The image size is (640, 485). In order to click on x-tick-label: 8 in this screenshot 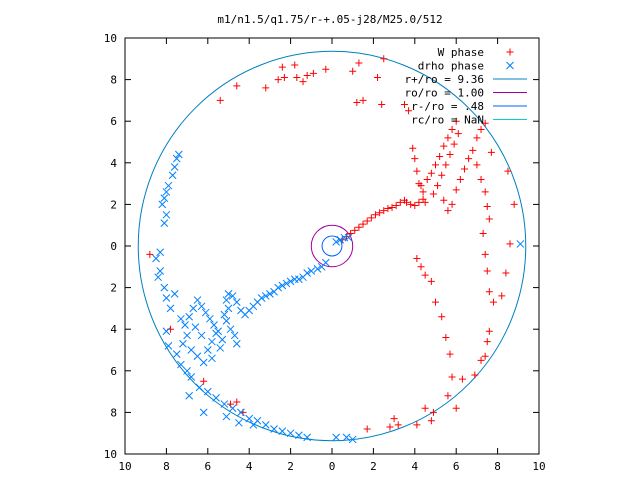, I will do `click(166, 466)`.